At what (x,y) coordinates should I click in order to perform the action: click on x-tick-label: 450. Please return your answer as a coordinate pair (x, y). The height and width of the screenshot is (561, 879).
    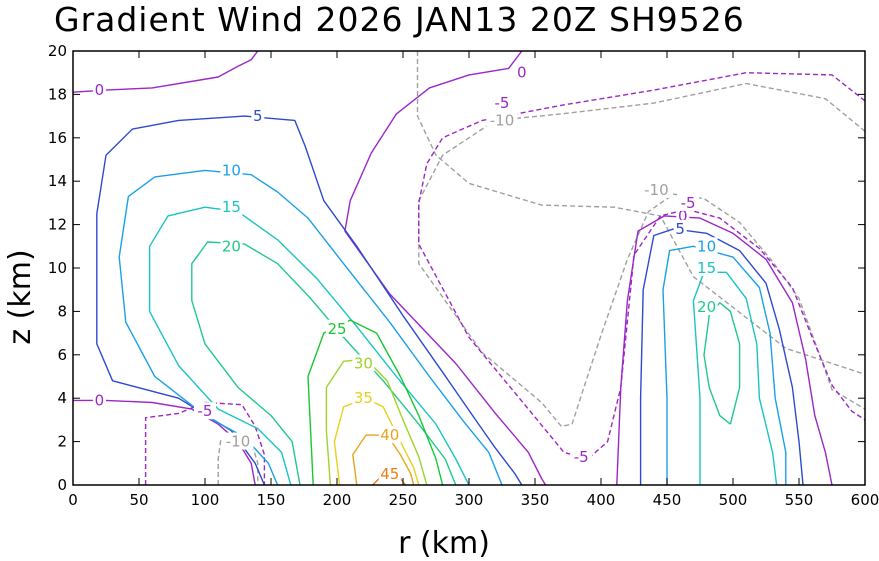
    Looking at the image, I should click on (667, 500).